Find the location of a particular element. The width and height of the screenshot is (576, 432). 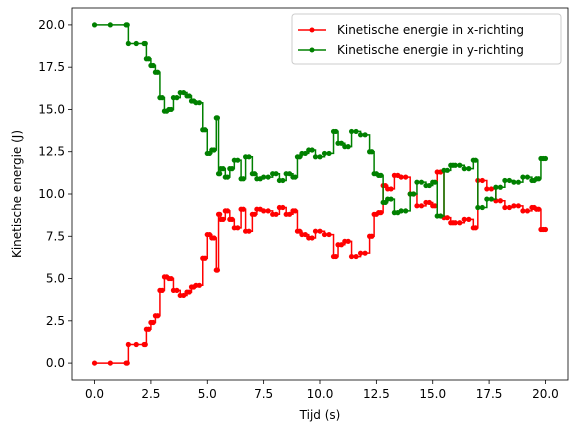

x-tick-label: 7.5 is located at coordinates (263, 394).